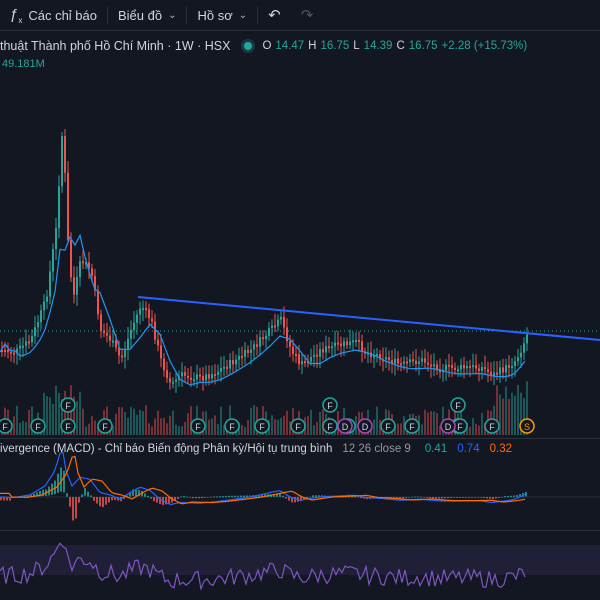 The width and height of the screenshot is (600, 600). Describe the element at coordinates (222, 15) in the screenshot. I see `profile-dropdown: Hồ sơ ⌄` at that location.